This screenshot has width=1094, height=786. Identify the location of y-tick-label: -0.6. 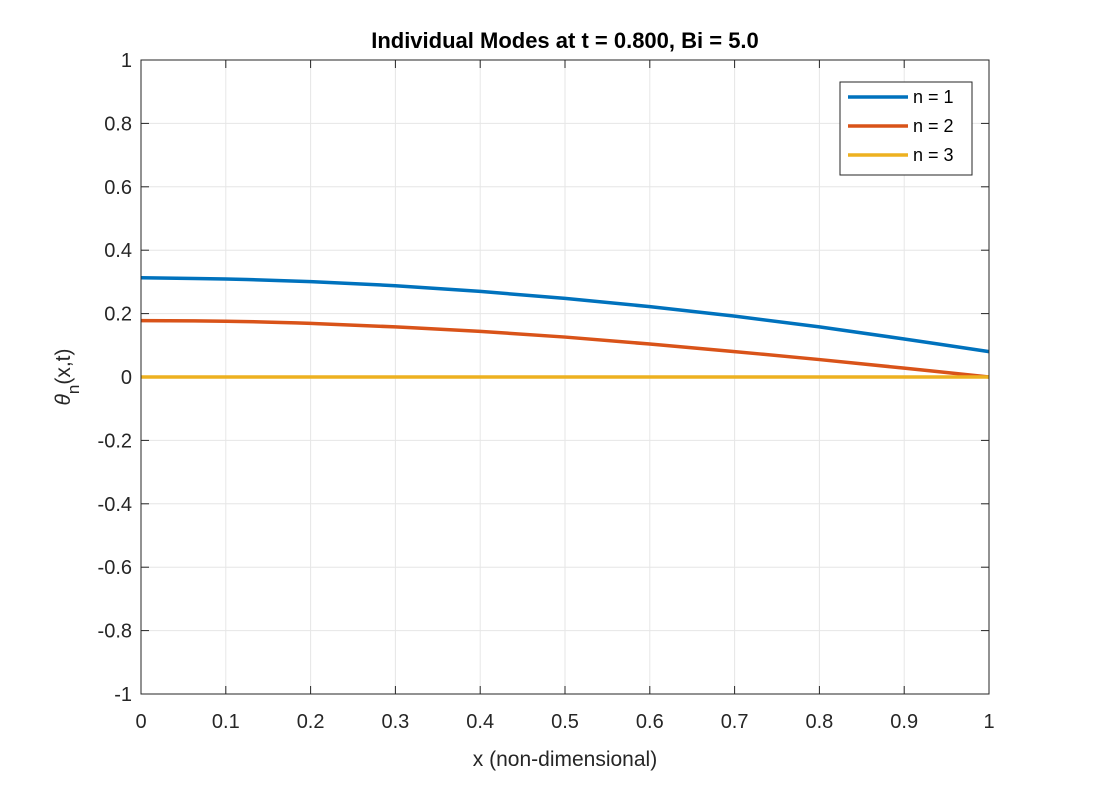
(115, 568).